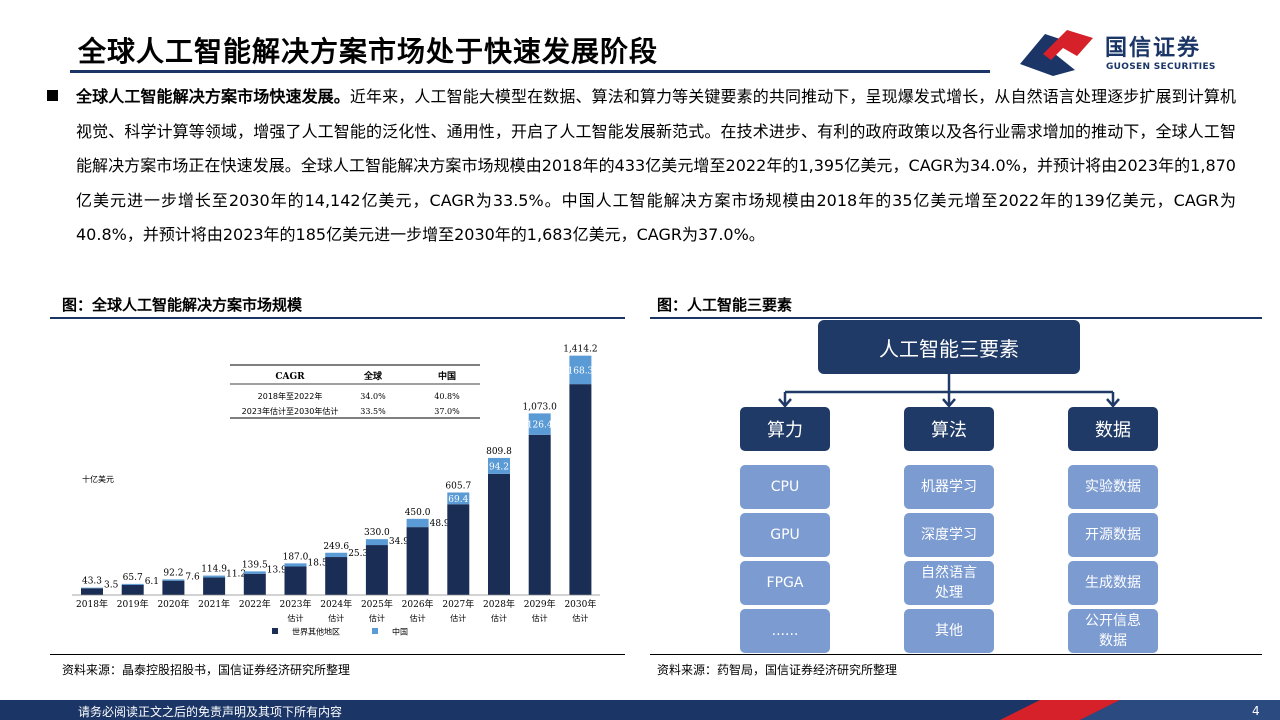 The height and width of the screenshot is (720, 1280). Describe the element at coordinates (418, 513) in the screenshot. I see `total-label: 450.0` at that location.